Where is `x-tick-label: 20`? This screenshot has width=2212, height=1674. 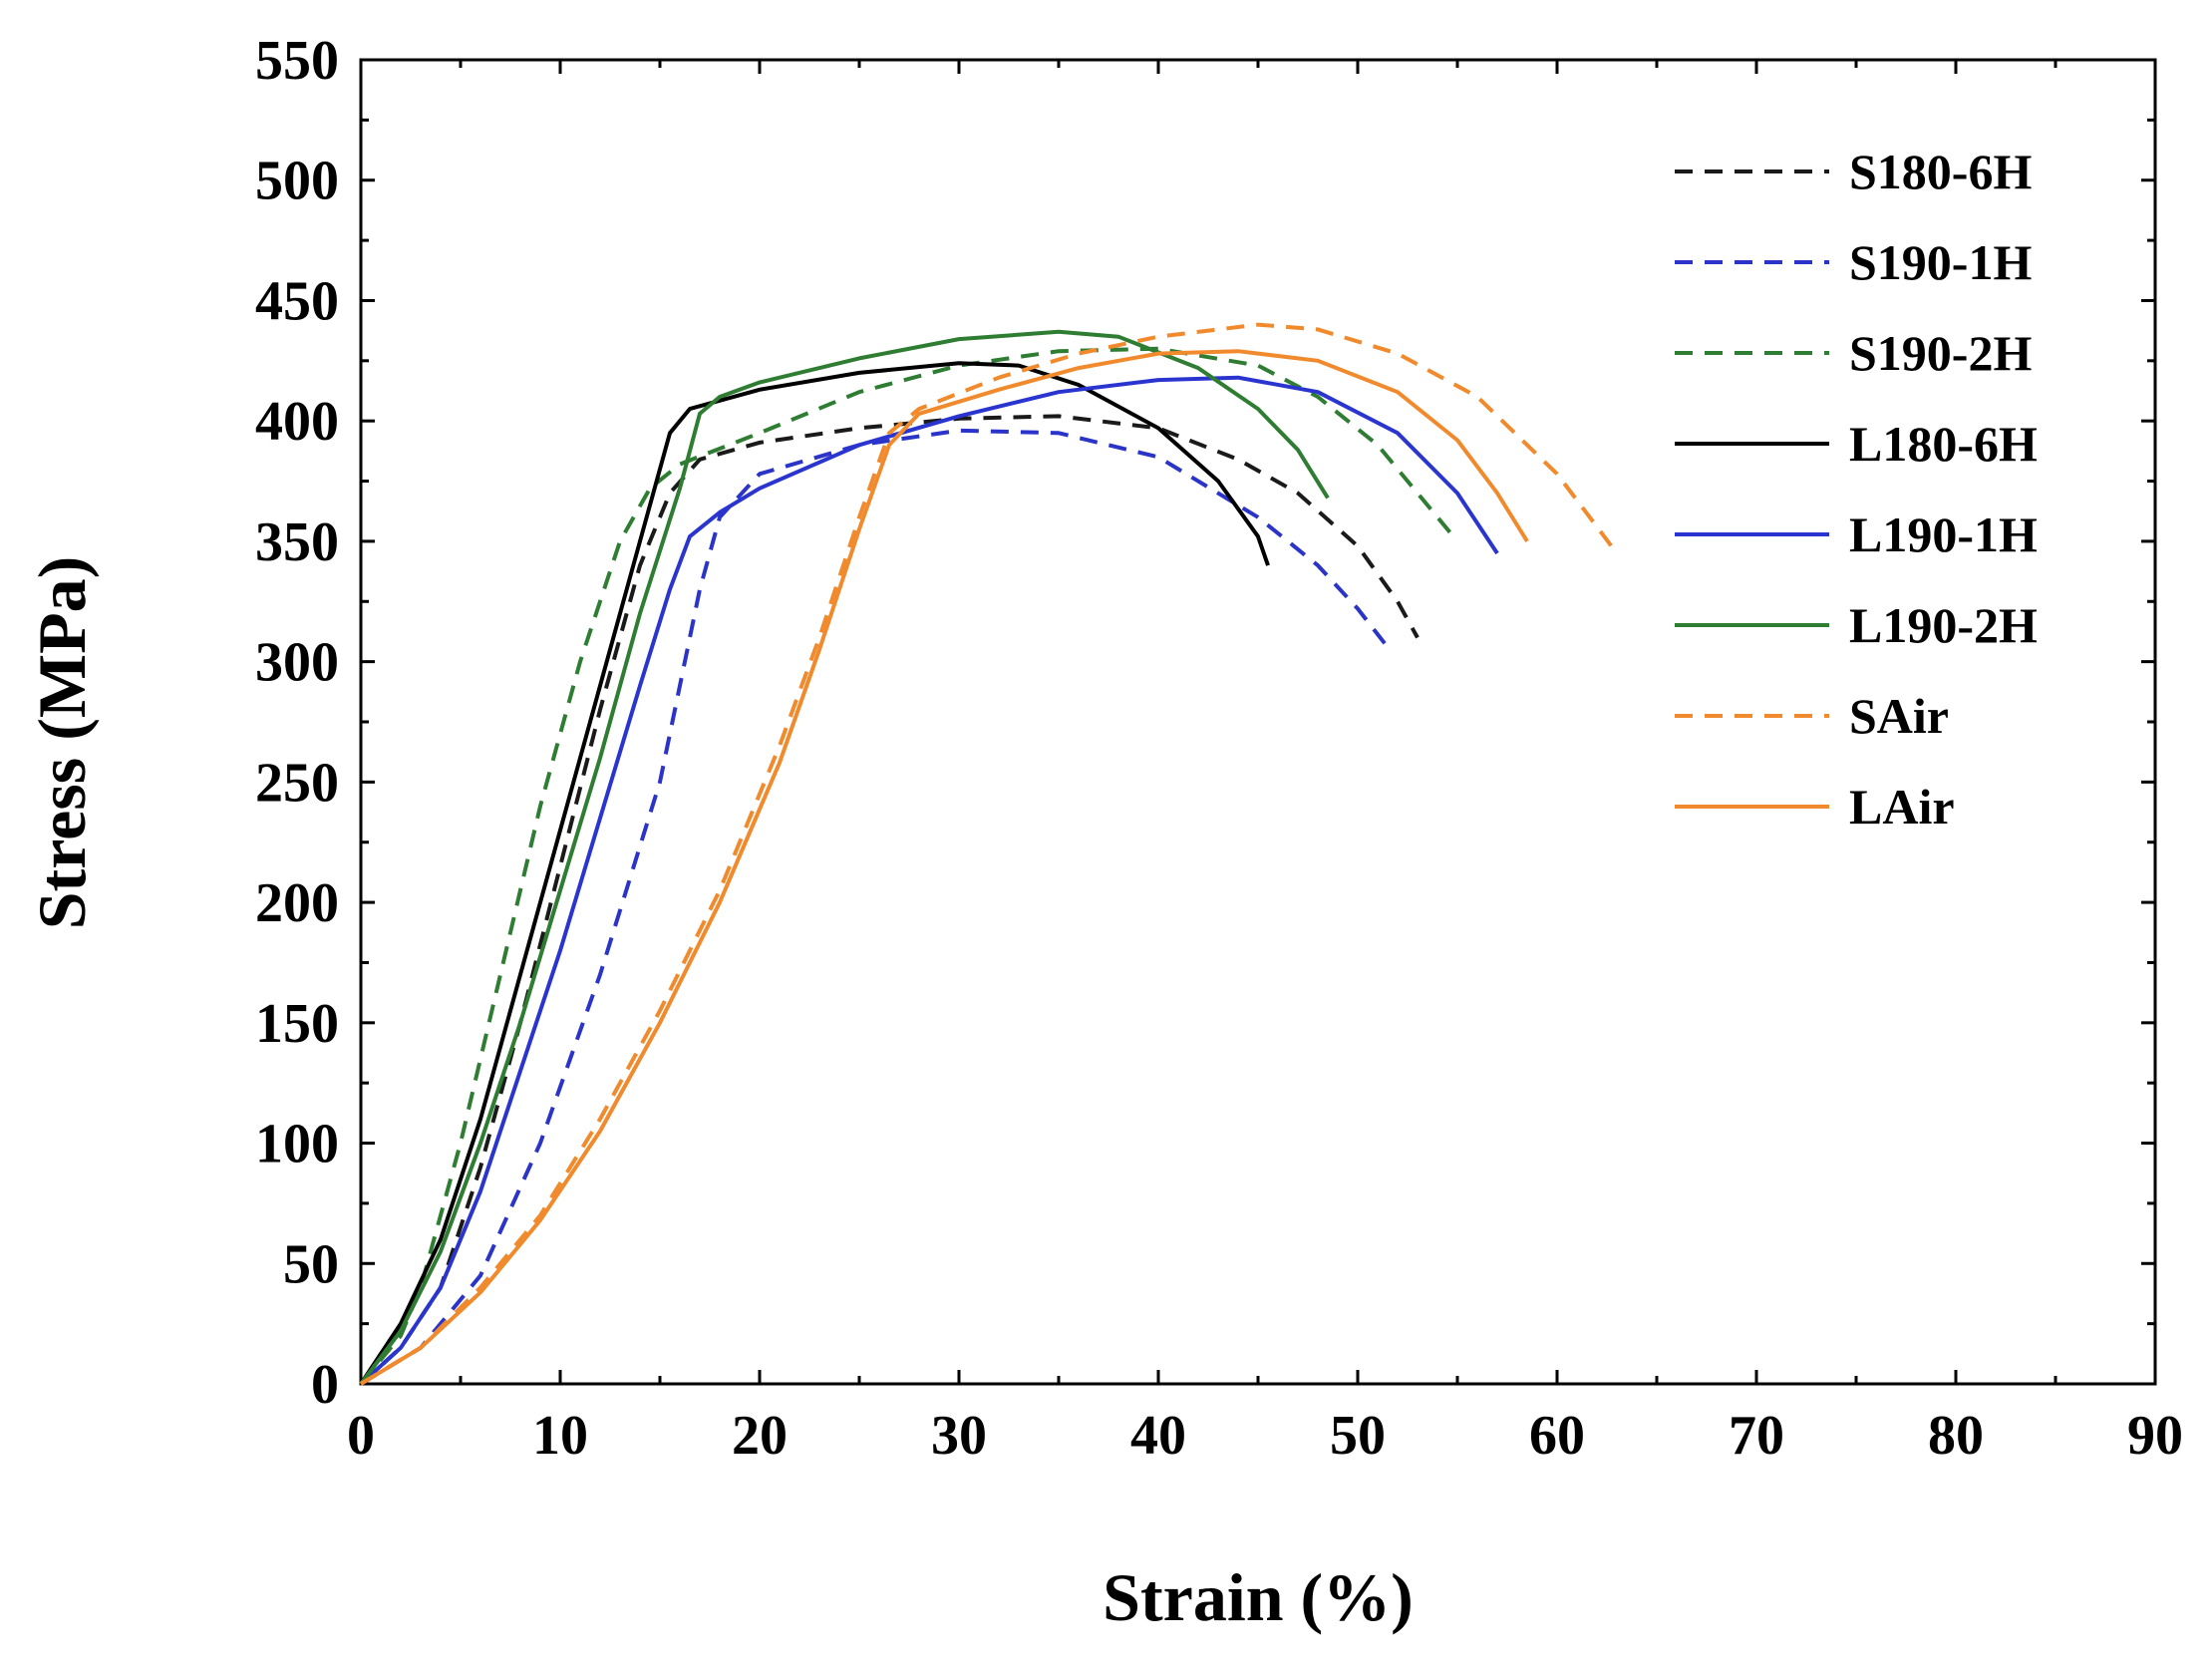
x-tick-label: 20 is located at coordinates (760, 1436).